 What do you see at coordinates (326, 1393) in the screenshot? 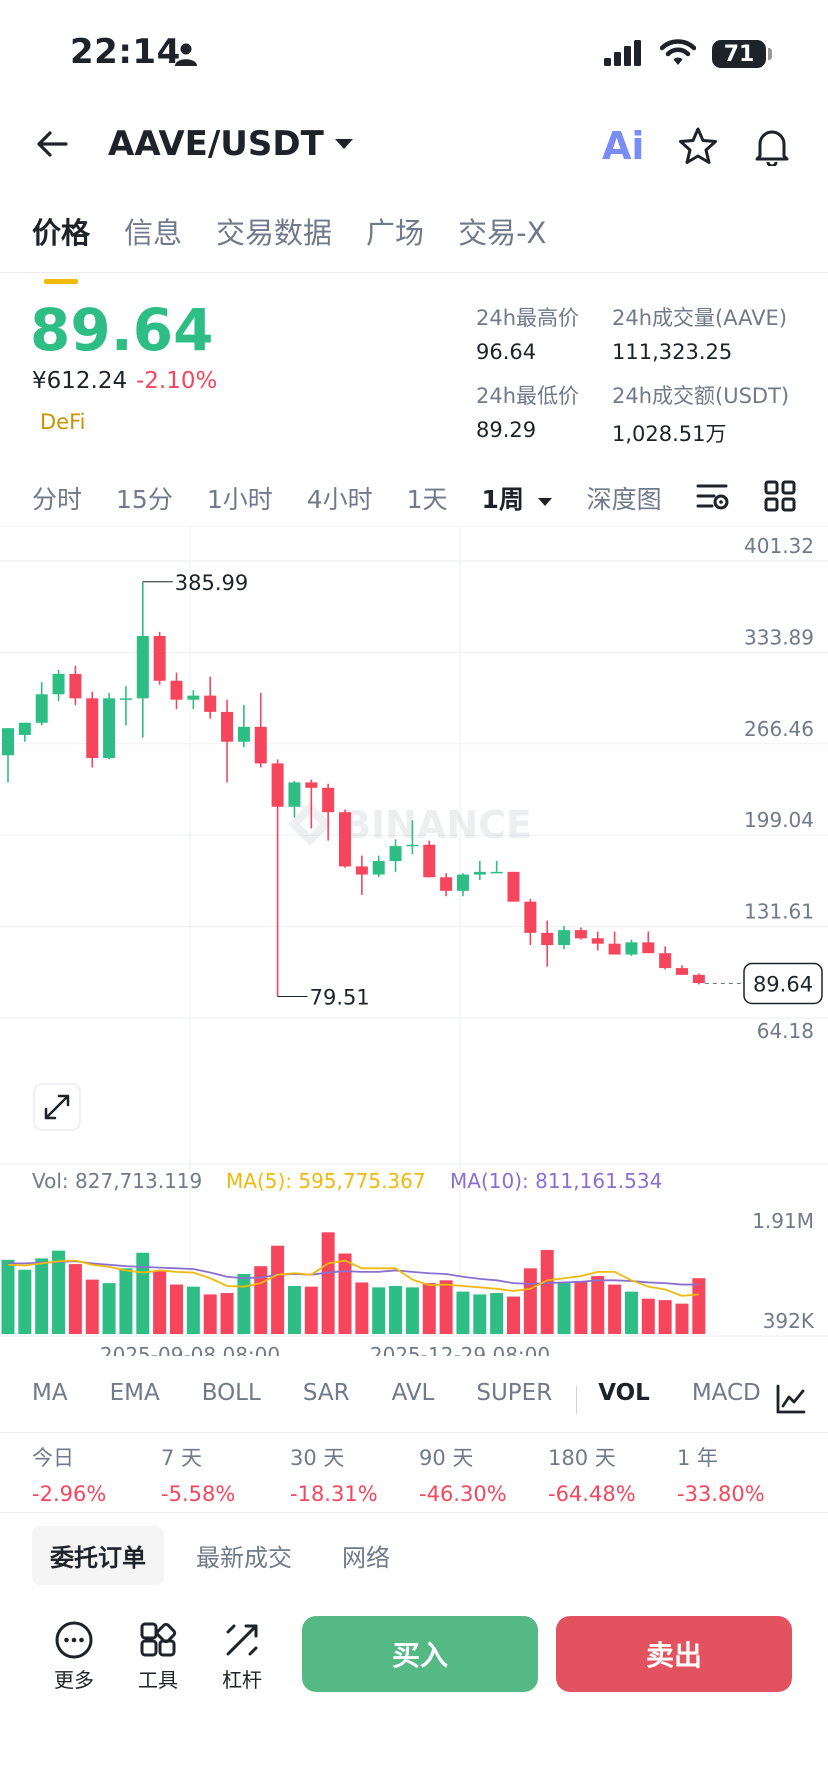
I see `indicator-sar: SAR` at bounding box center [326, 1393].